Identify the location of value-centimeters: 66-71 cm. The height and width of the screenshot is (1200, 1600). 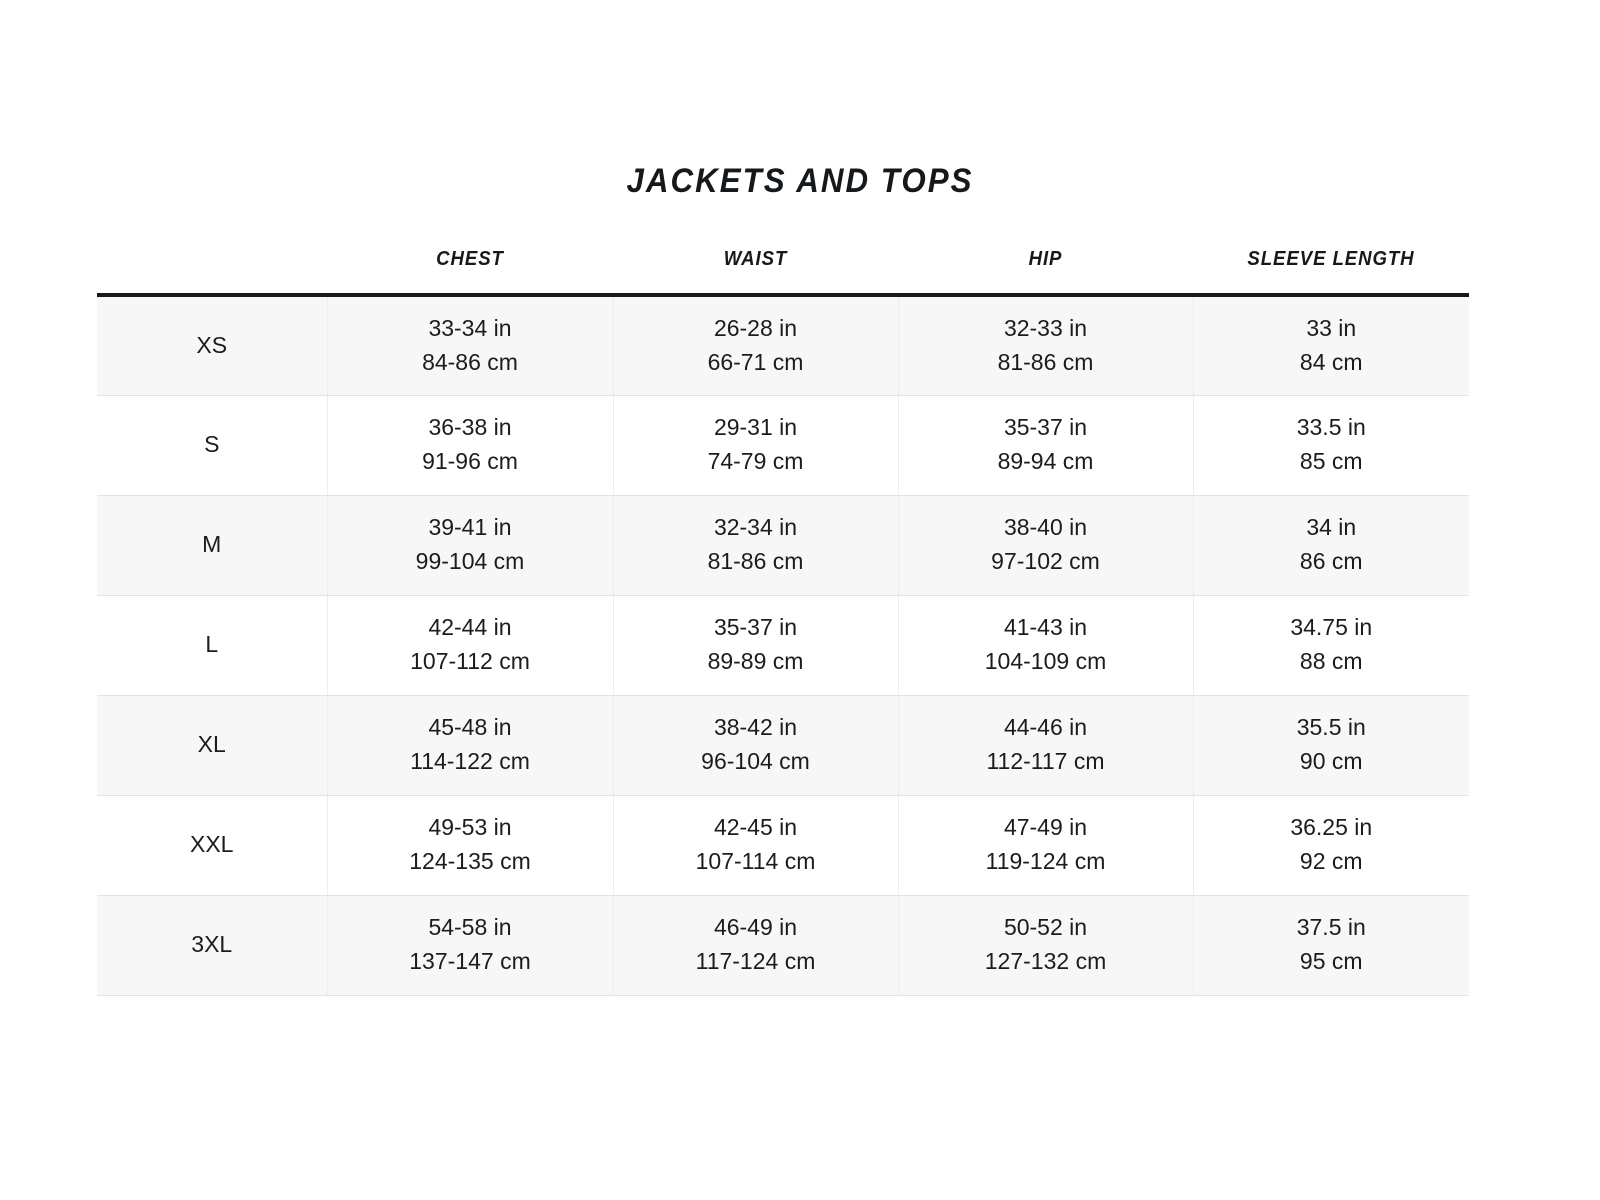
(755, 361).